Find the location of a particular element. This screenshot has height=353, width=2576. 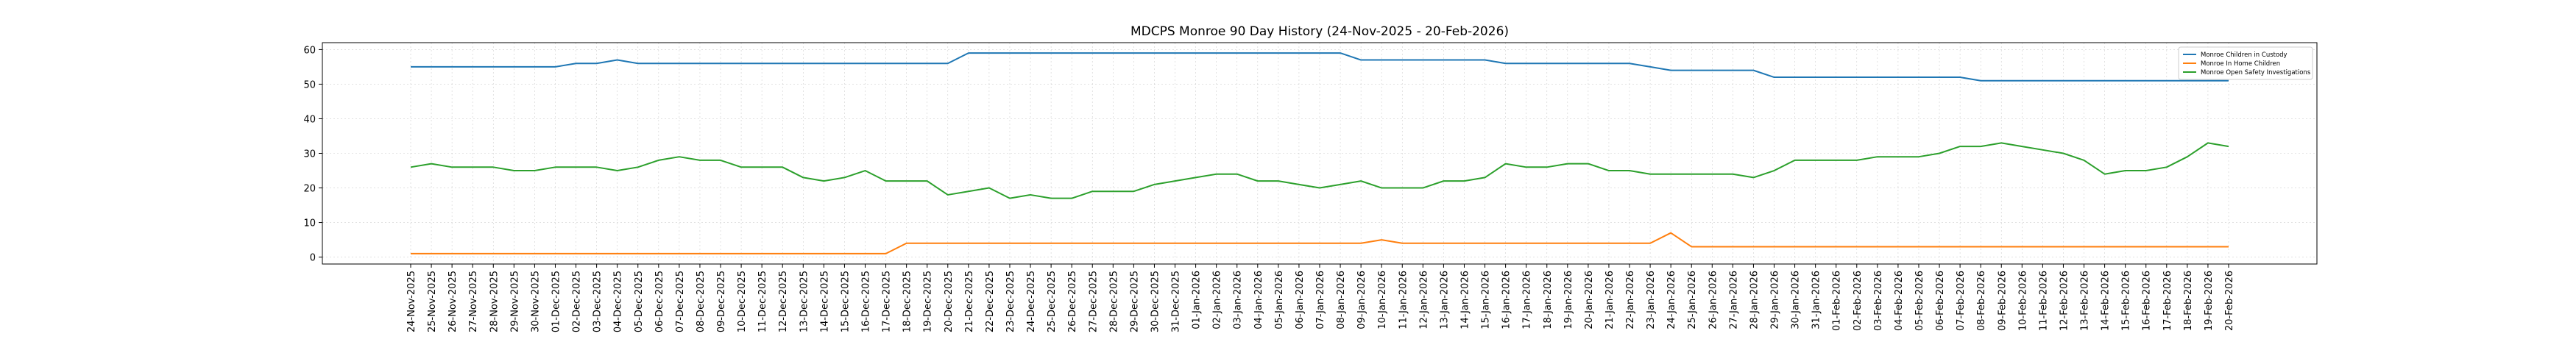

x-tick-label: 17-Feb-2026 is located at coordinates (2167, 301).